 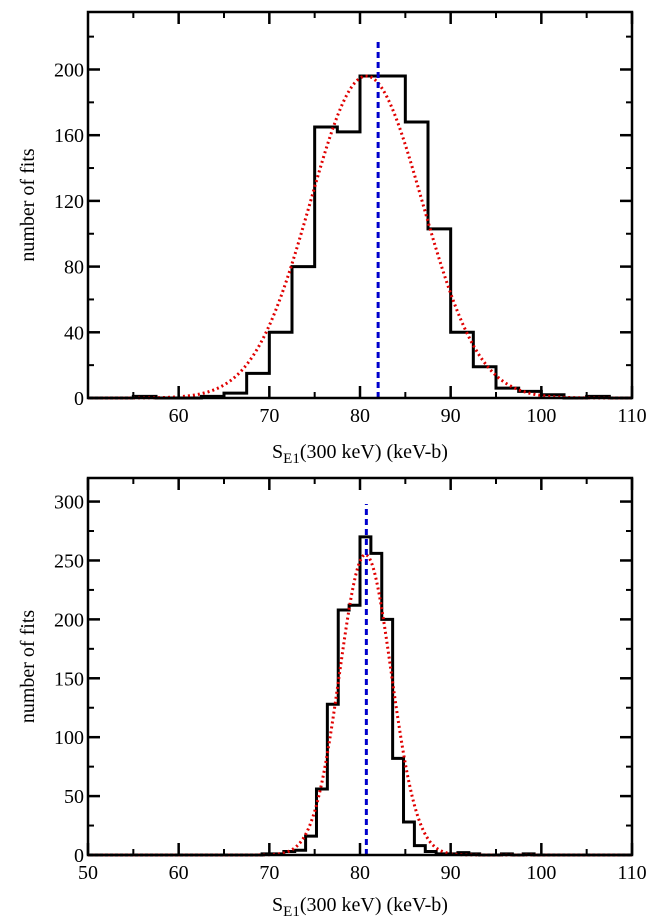 What do you see at coordinates (69, 561) in the screenshot?
I see `y-tick-label: 250` at bounding box center [69, 561].